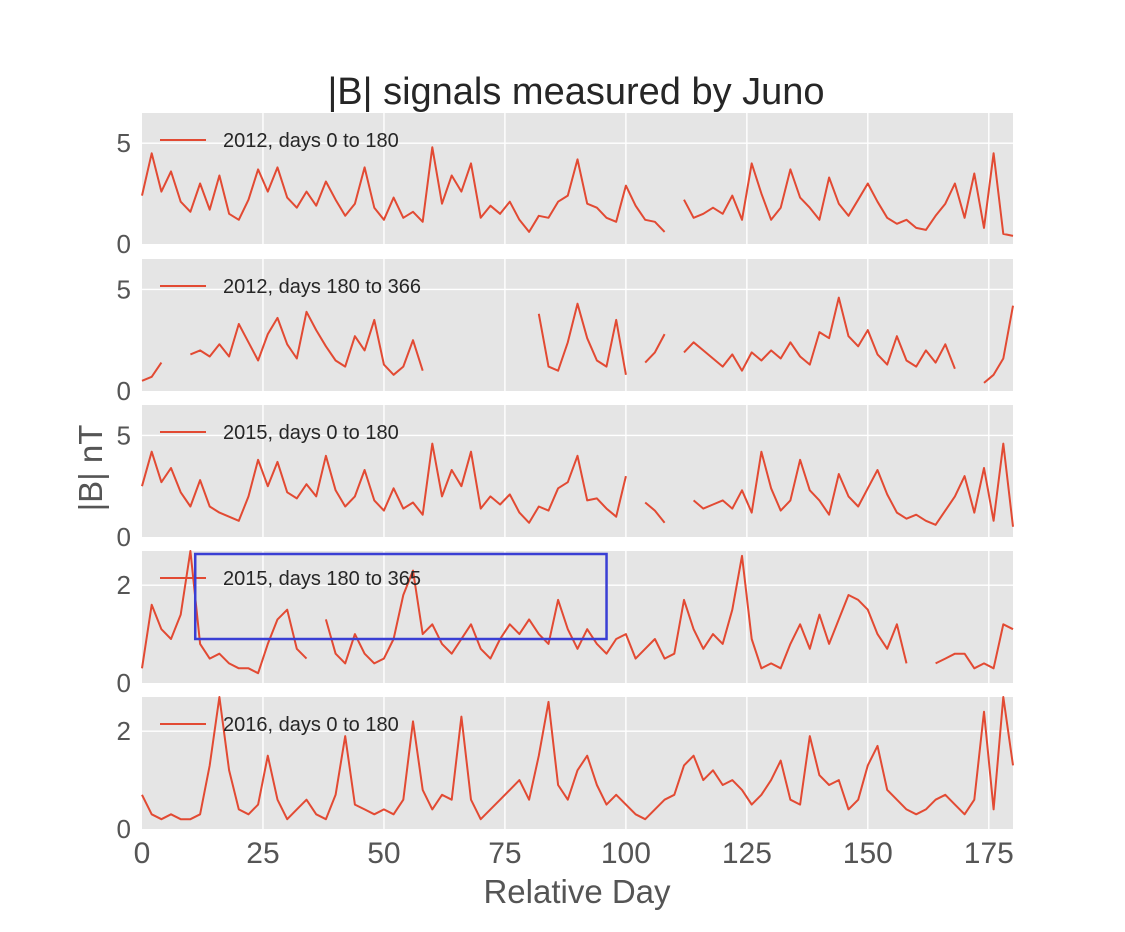 This screenshot has height=932, width=1125. What do you see at coordinates (311, 141) in the screenshot?
I see `legend-label: 2012, days 0 to 180` at bounding box center [311, 141].